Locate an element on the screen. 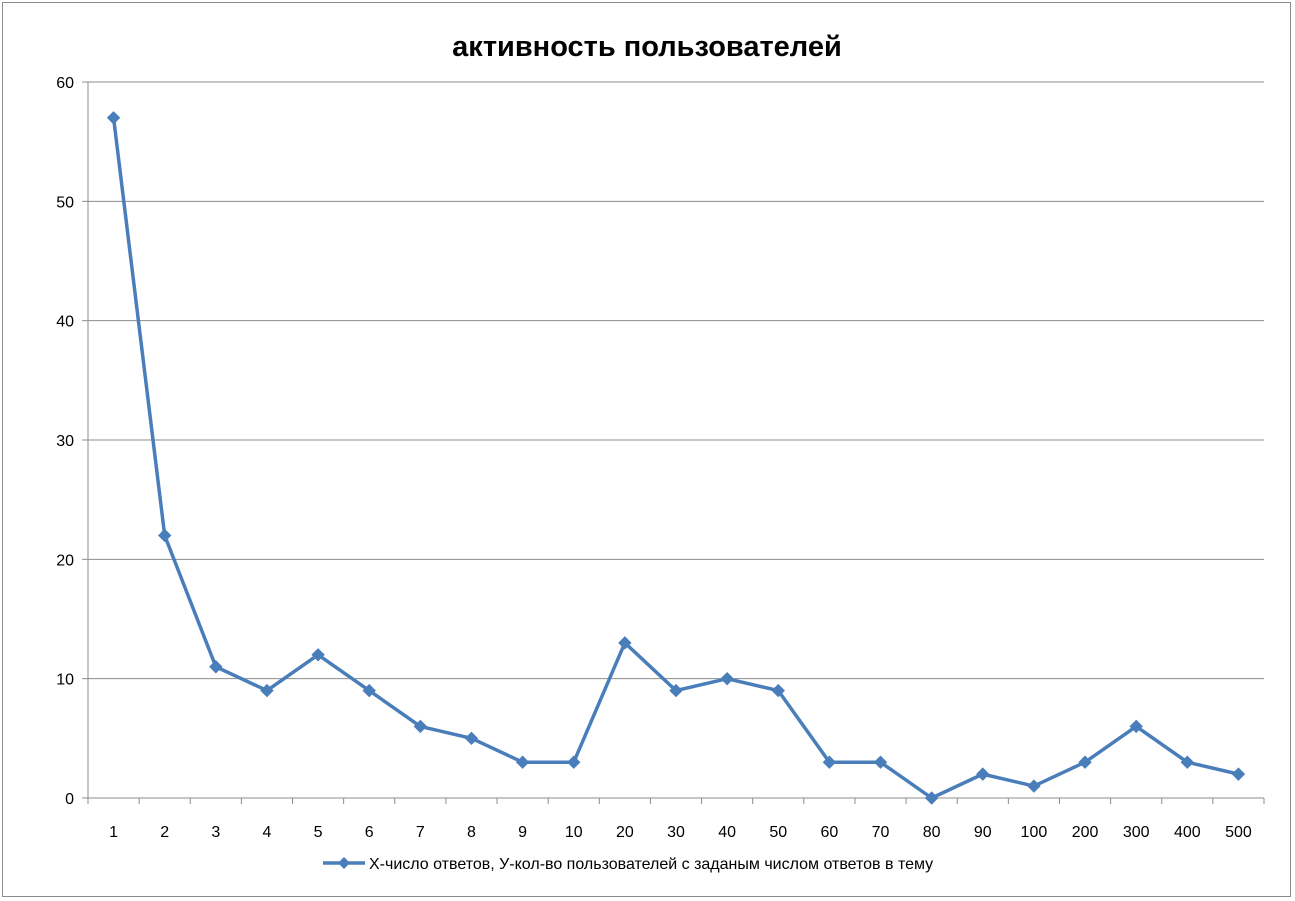 This screenshot has width=1295, height=901. x-tick-label-6: 6 is located at coordinates (369, 832).